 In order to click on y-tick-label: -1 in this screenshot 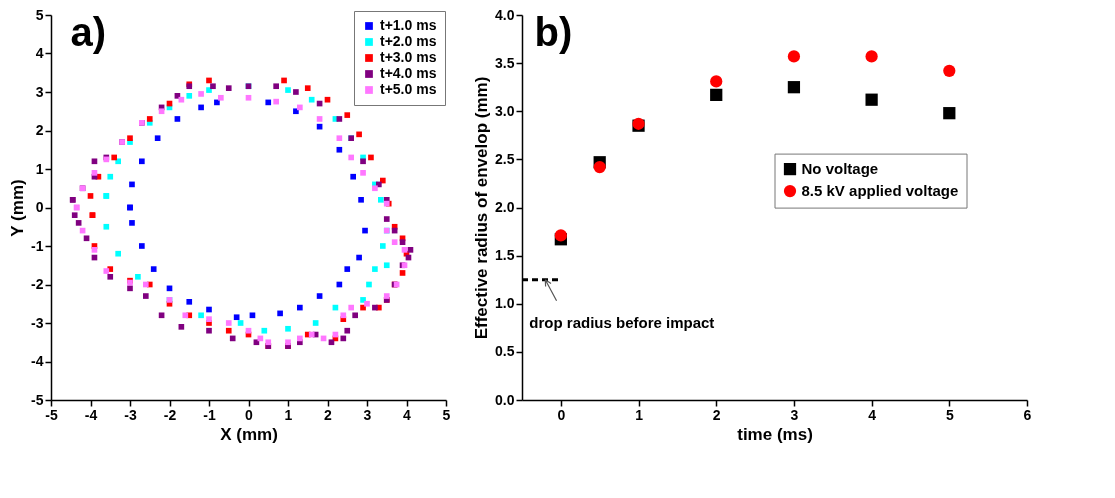, I will do `click(37, 245)`.